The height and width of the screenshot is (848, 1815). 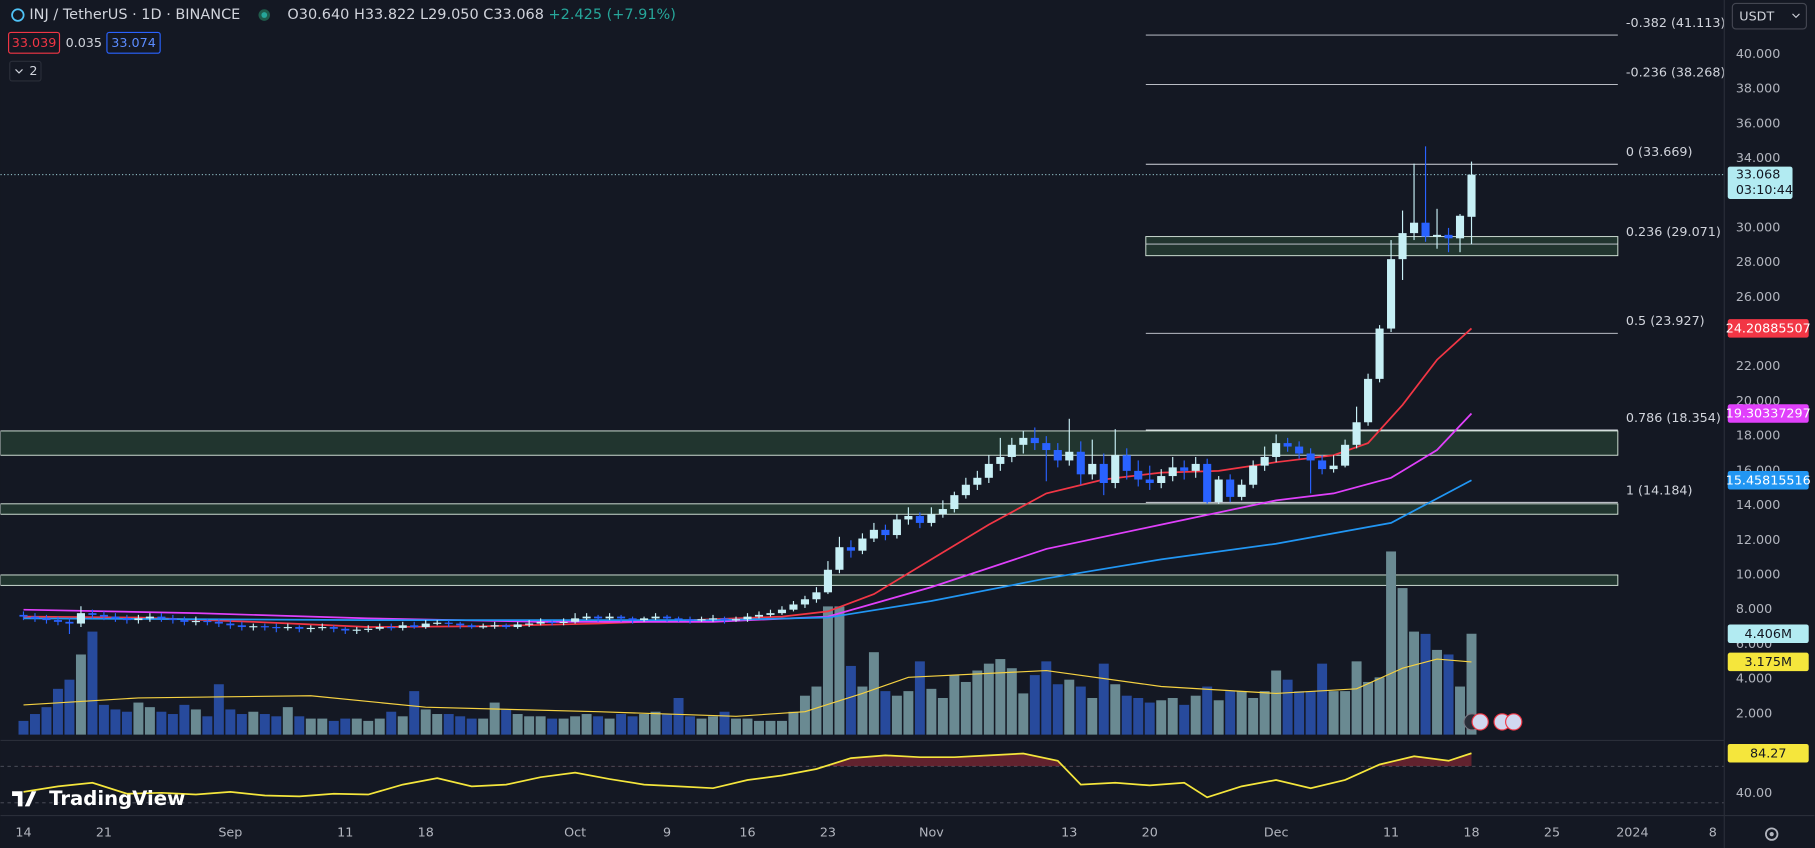 I want to click on change: +2.425 (+7.91%), so click(x=612, y=15).